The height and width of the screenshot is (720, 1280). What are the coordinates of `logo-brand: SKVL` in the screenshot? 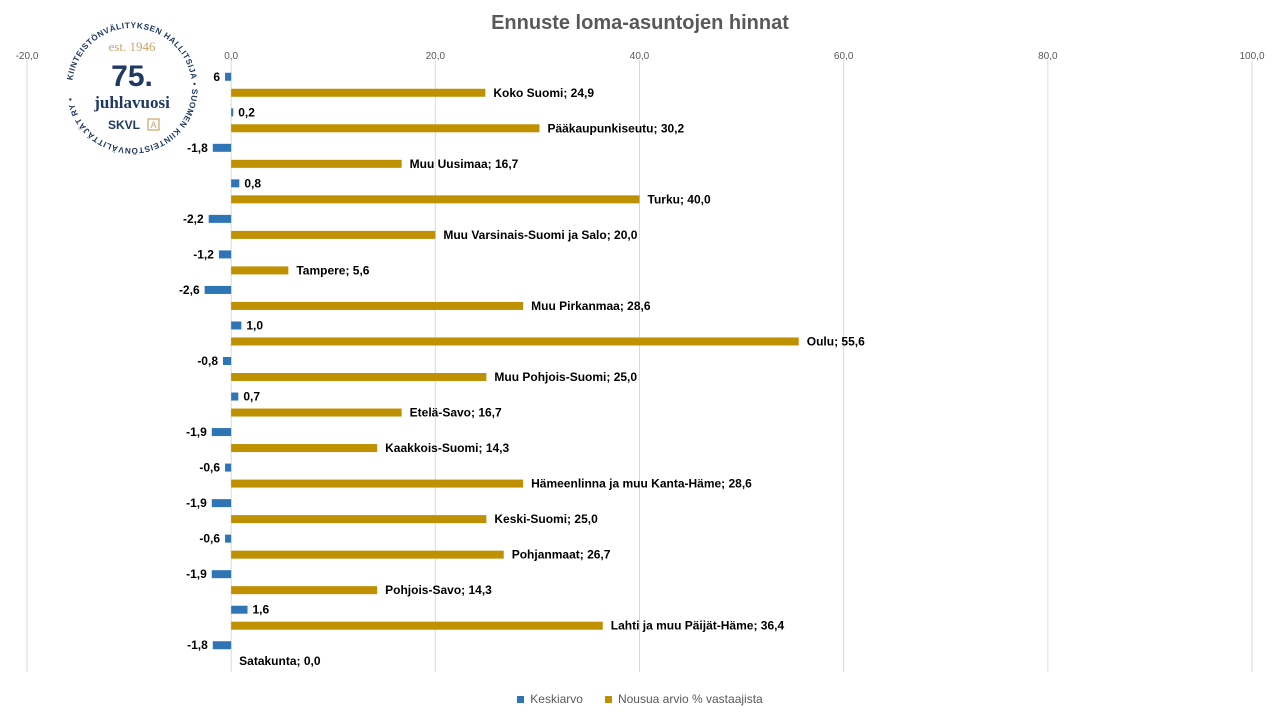 It's located at (124, 125).